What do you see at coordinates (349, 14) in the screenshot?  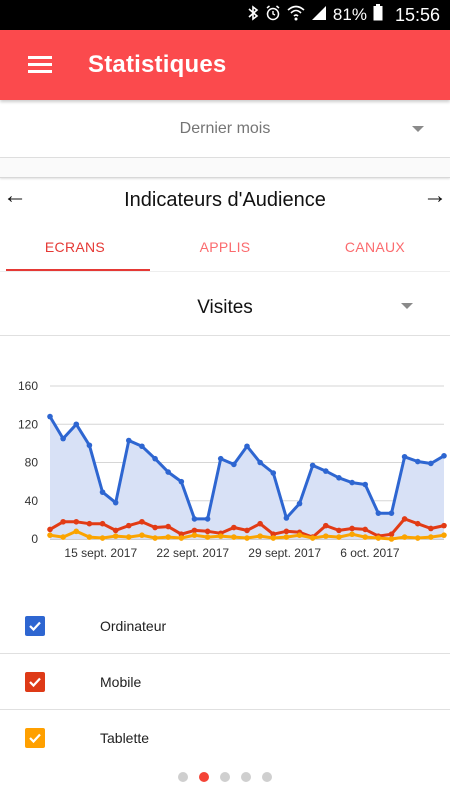 I see `battery-level: 81%` at bounding box center [349, 14].